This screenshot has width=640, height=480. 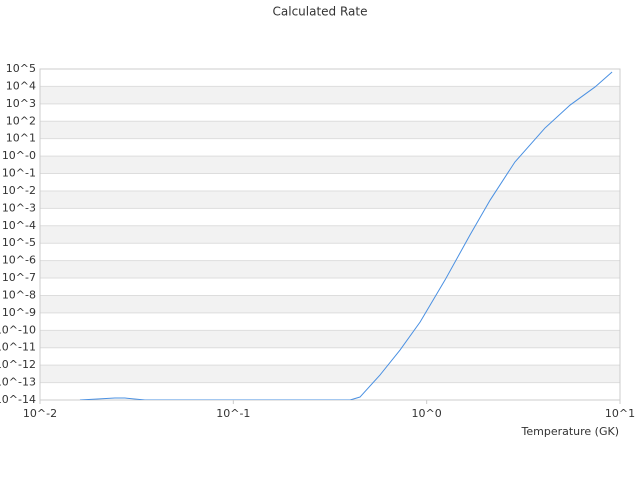 I want to click on y-tick-label: 10^-8, so click(x=19, y=294).